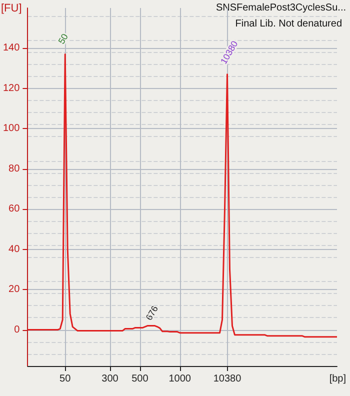 This screenshot has height=396, width=350. I want to click on x-axis-title: [bp], so click(337, 379).